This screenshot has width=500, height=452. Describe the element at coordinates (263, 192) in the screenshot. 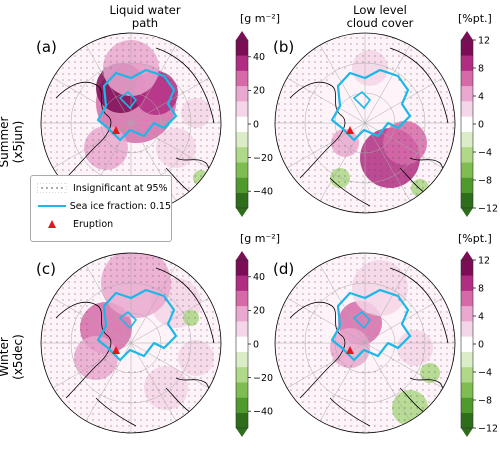

I see `colorbar-tick-label: −40` at that location.